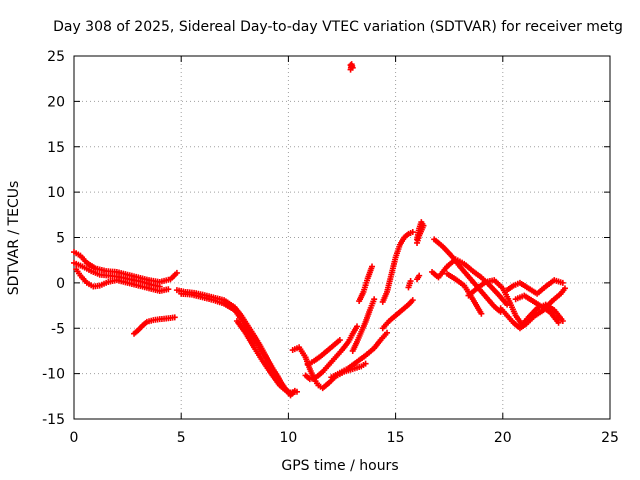 This screenshot has height=480, width=640. What do you see at coordinates (56, 148) in the screenshot?
I see `y-tick-label: 15` at bounding box center [56, 148].